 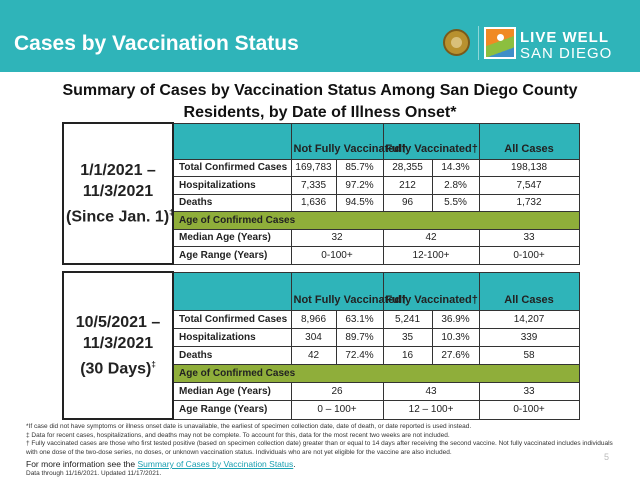 What do you see at coordinates (455, 185) in the screenshot?
I see `table-cell: 2.8%` at bounding box center [455, 185].